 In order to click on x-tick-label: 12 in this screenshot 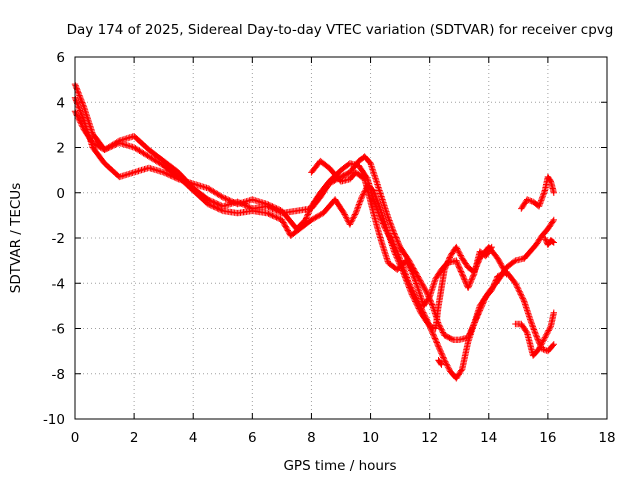, I will do `click(429, 438)`.